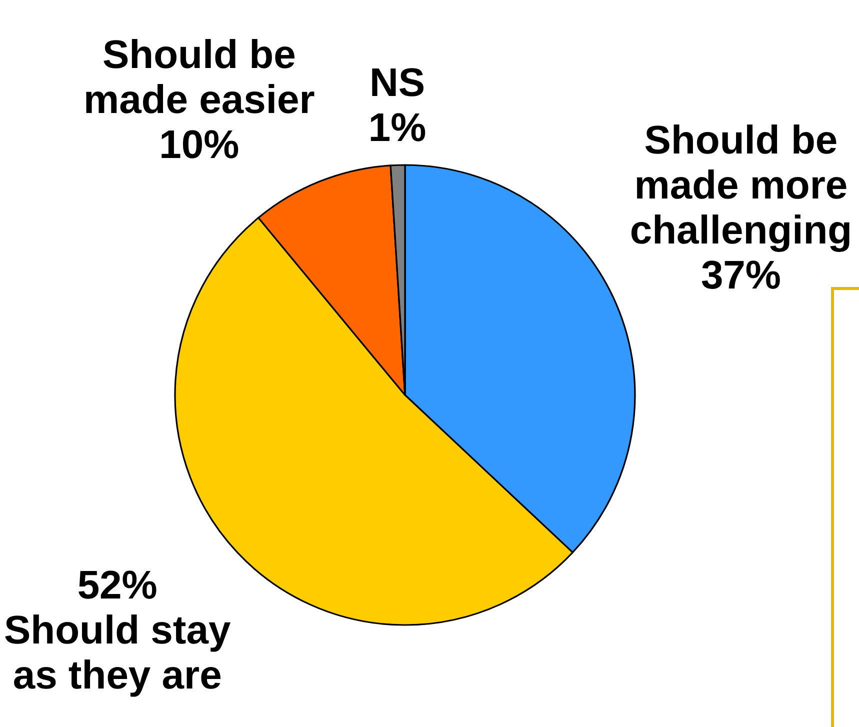  I want to click on slice-label: Should be made more challenging, so click(741, 185).